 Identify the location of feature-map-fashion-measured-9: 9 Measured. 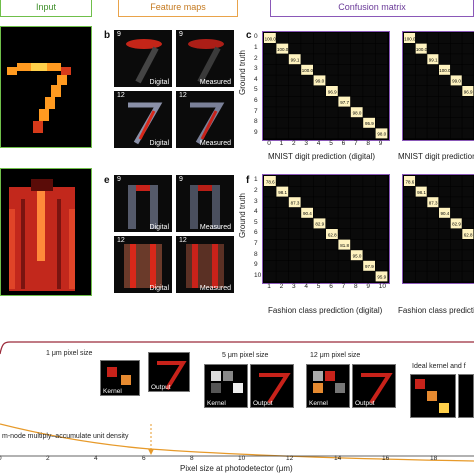
(205, 203).